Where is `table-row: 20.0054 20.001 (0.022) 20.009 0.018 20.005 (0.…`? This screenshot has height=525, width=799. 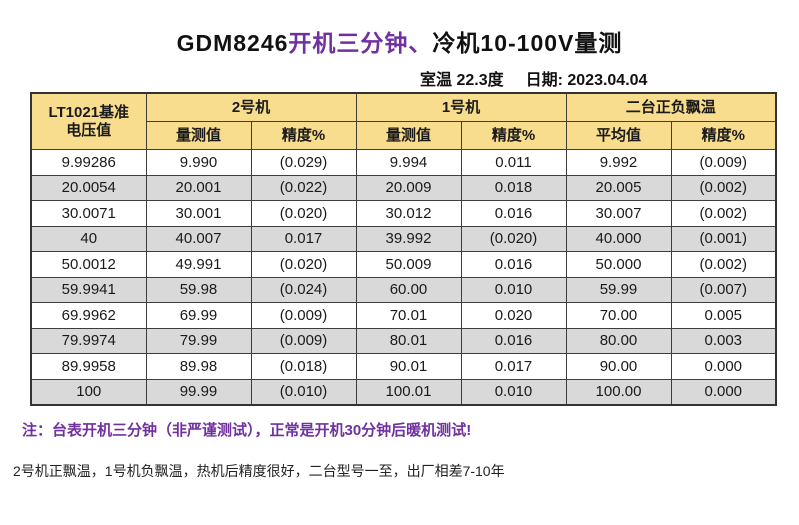
table-row: 20.0054 20.001 (0.022) 20.009 0.018 20.005 (0.… is located at coordinates (403, 187).